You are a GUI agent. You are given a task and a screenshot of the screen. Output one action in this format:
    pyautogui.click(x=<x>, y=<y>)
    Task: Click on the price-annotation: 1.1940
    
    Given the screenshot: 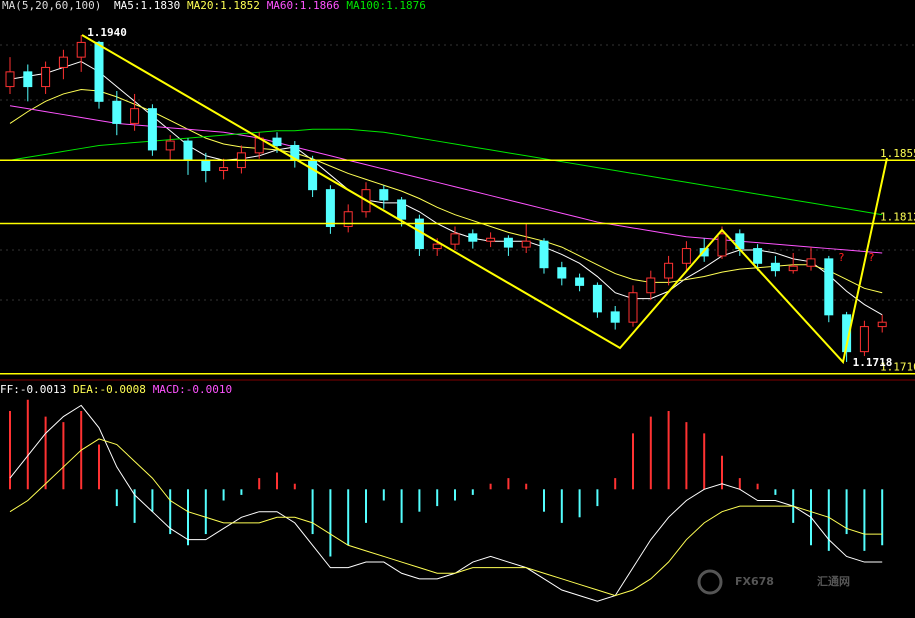 What is the action you would take?
    pyautogui.click(x=107, y=32)
    